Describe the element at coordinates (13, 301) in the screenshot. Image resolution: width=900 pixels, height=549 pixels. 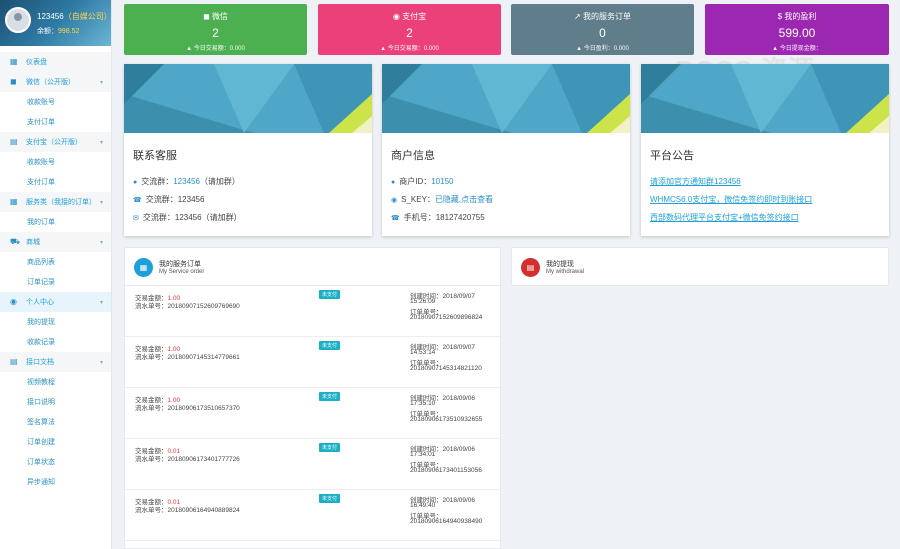
I see `user-icon: ◉` at that location.